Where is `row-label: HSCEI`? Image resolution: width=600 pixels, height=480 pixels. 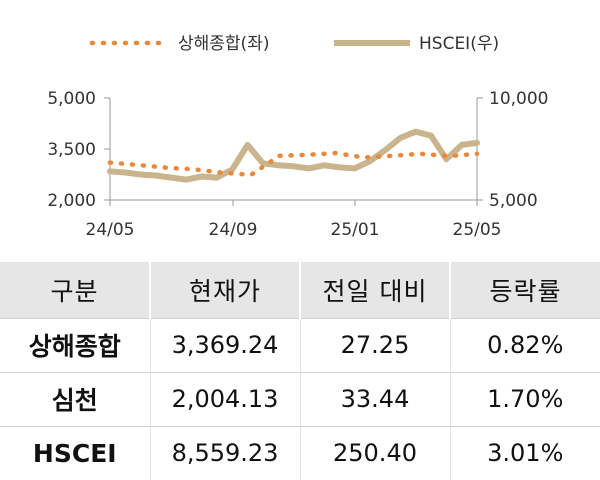 row-label: HSCEI is located at coordinates (74, 453).